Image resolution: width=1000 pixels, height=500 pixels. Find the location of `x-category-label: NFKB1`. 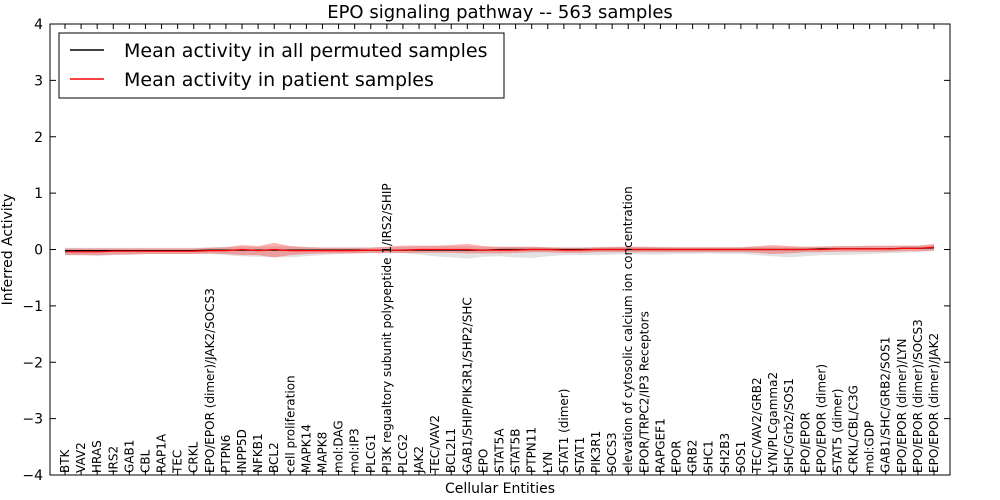

x-category-label: NFKB1 is located at coordinates (258, 453).